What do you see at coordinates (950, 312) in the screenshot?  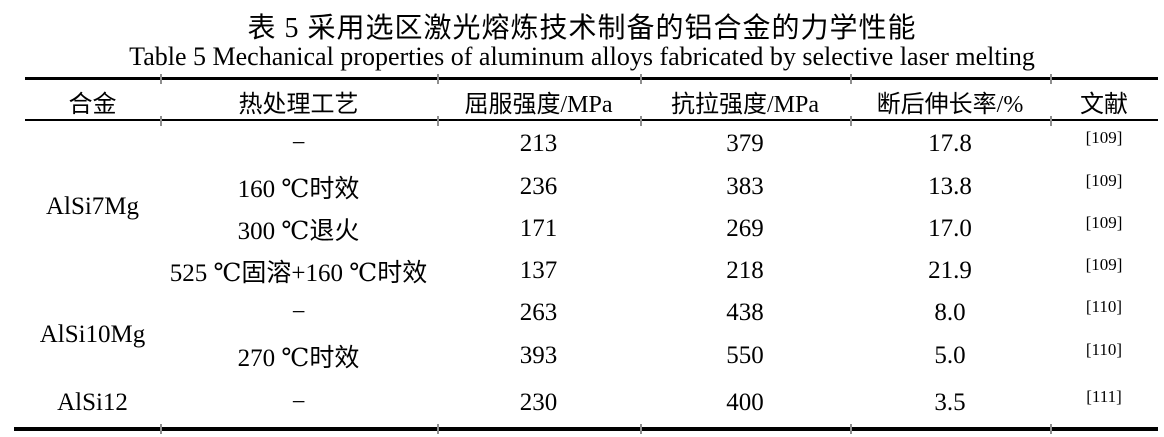 I see `elongation-cell: 8.0` at bounding box center [950, 312].